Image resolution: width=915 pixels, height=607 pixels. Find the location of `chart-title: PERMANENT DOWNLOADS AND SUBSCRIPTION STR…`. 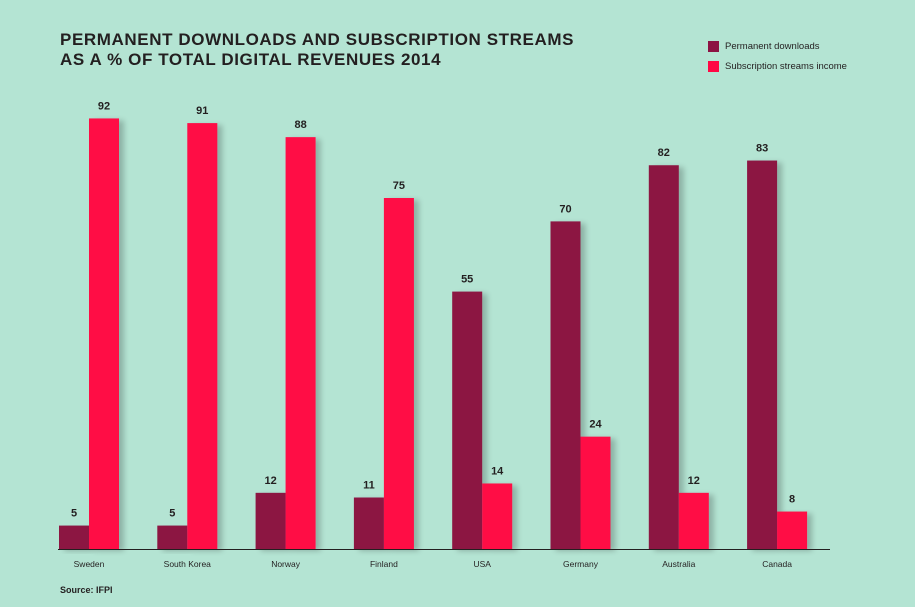

chart-title: PERMANENT DOWNLOADS AND SUBSCRIPTION STR… is located at coordinates (317, 50).